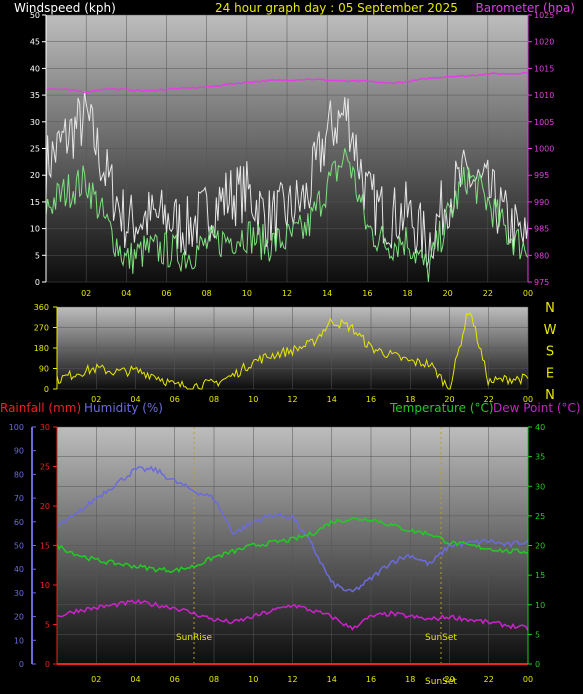 The height and width of the screenshot is (694, 583). I want to click on humidity-y-tick-label: 20, so click(19, 617).